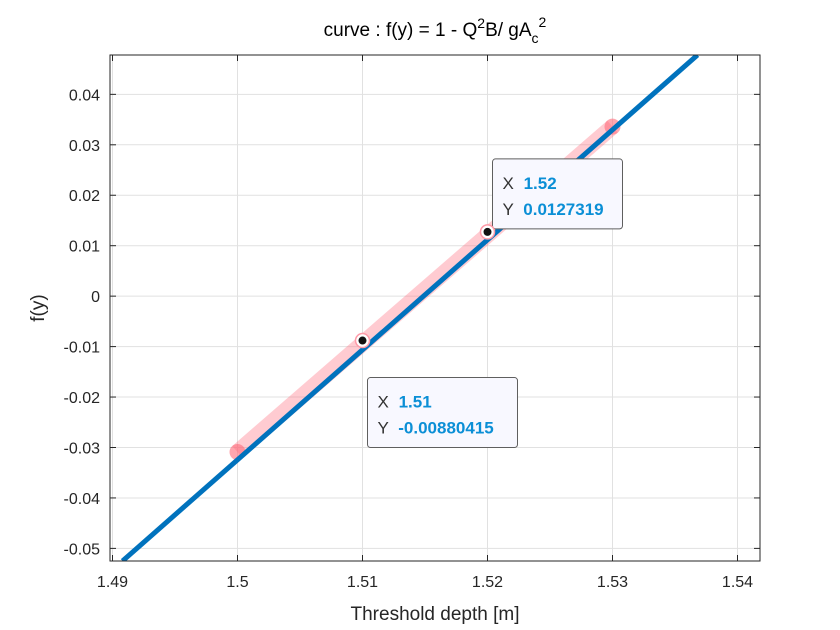 The width and height of the screenshot is (840, 630). What do you see at coordinates (82, 448) in the screenshot?
I see `y-tick-label: -0.03` at bounding box center [82, 448].